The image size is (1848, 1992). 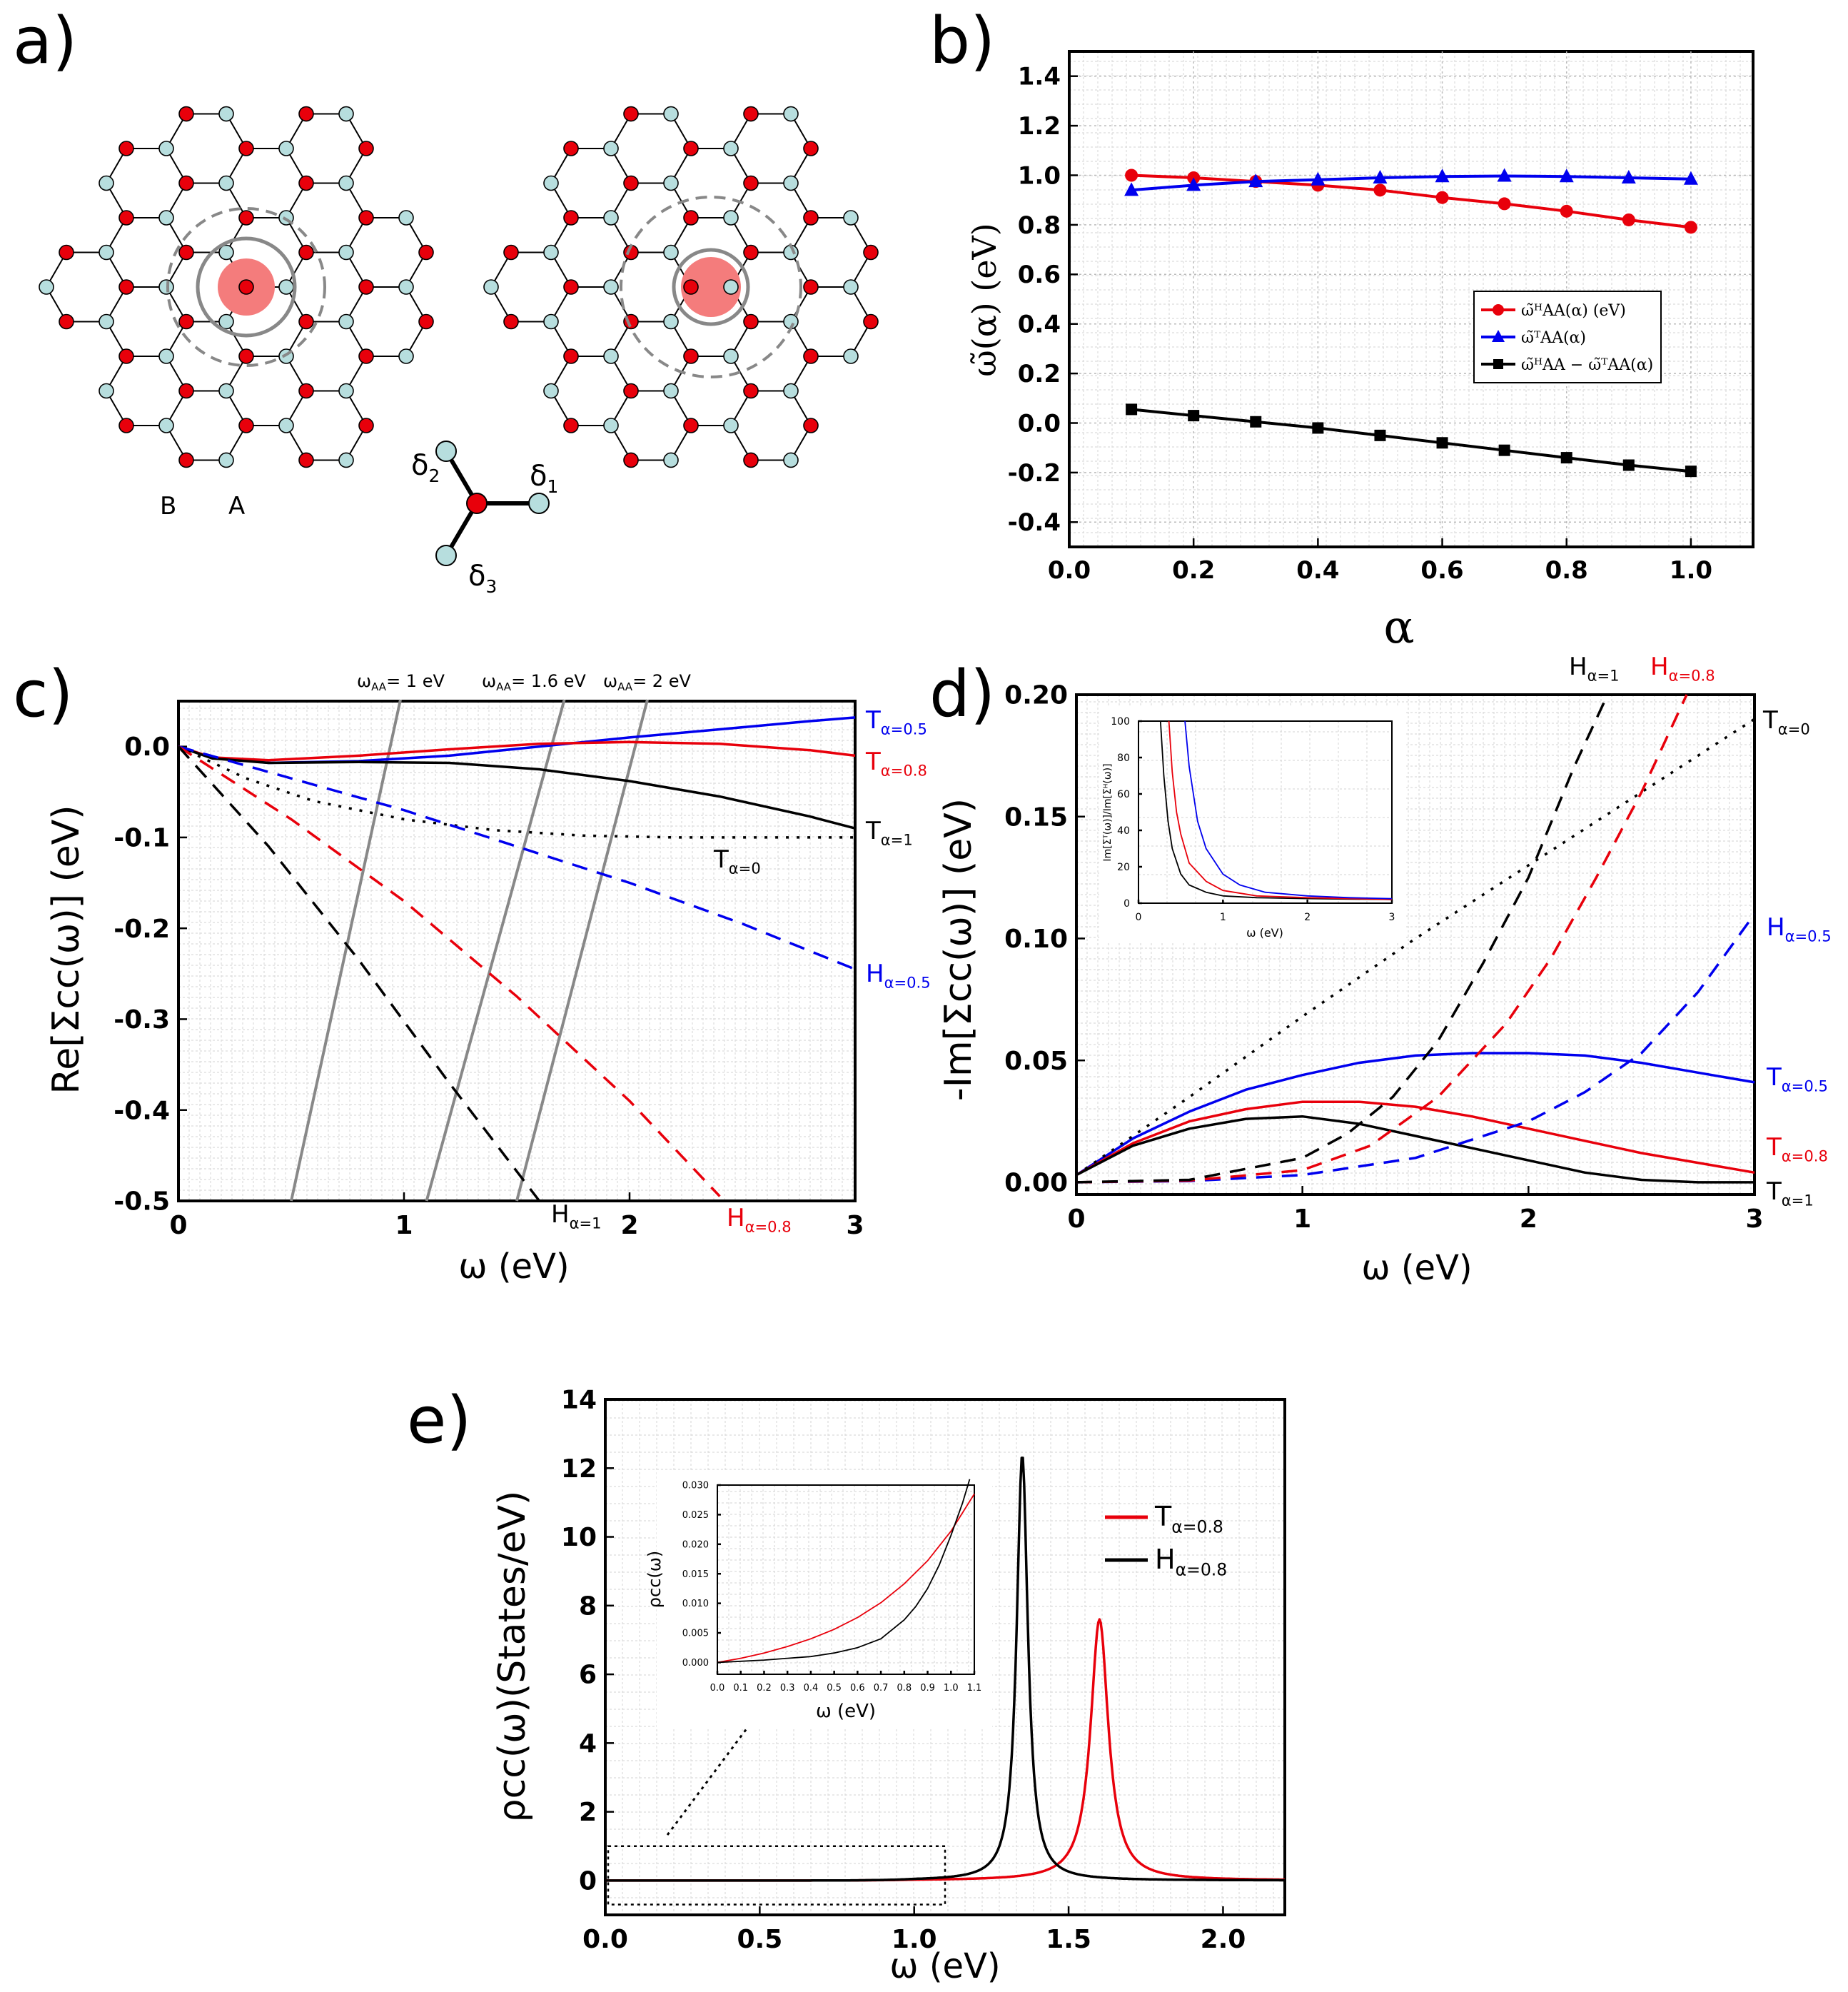 What do you see at coordinates (1036, 1061) in the screenshot?
I see `y-tick-label: 0.05` at bounding box center [1036, 1061].